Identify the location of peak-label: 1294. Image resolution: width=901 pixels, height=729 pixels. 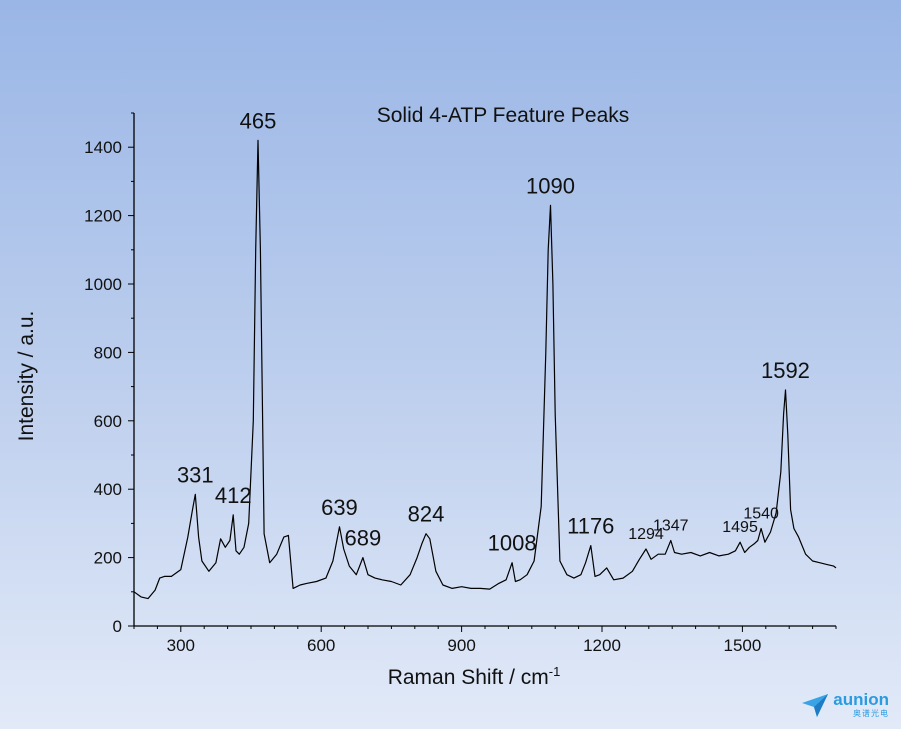
(646, 534).